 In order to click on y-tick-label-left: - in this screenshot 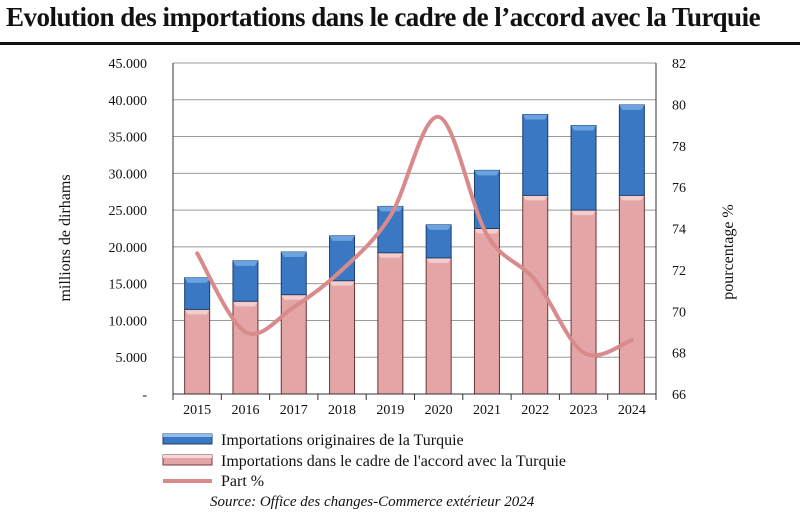, I will do `click(144, 395)`.